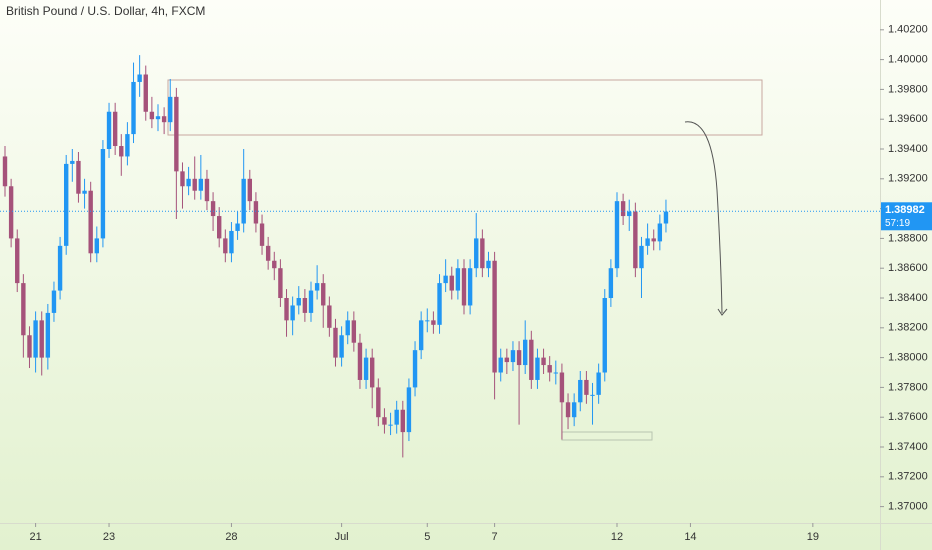 This screenshot has width=932, height=550. Describe the element at coordinates (465, 107) in the screenshot. I see `supply-zone` at that location.